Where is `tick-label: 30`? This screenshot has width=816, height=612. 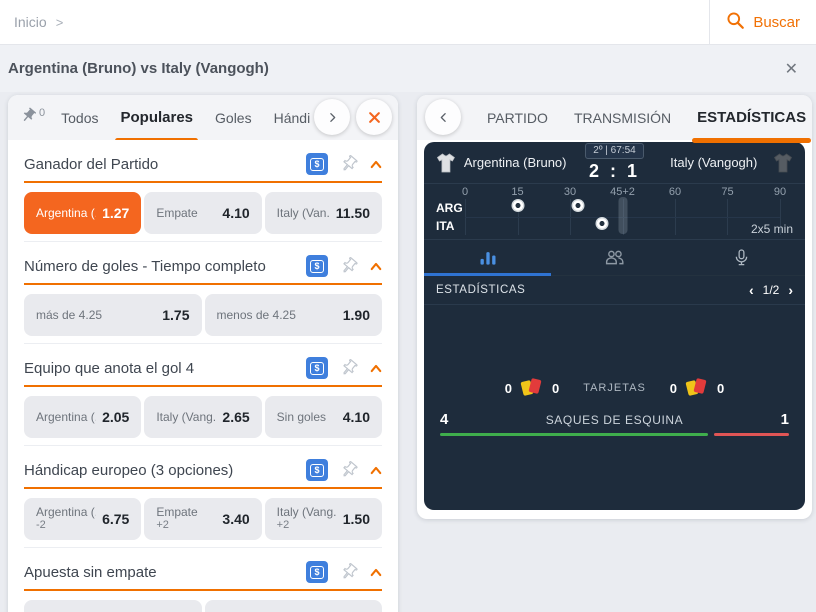 tick-label: 30 is located at coordinates (570, 192).